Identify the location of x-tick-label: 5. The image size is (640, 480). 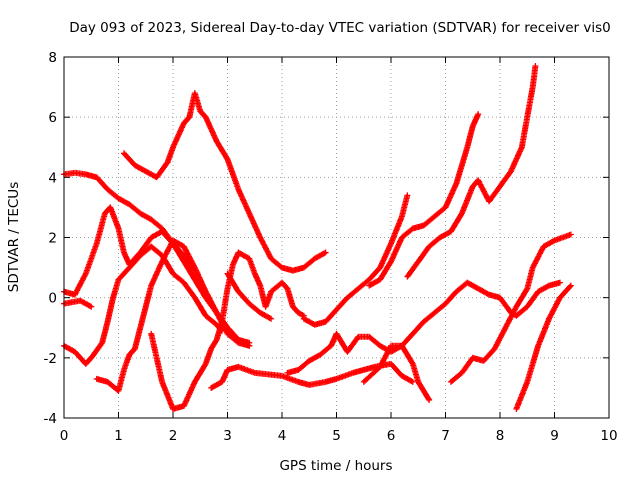
(336, 436).